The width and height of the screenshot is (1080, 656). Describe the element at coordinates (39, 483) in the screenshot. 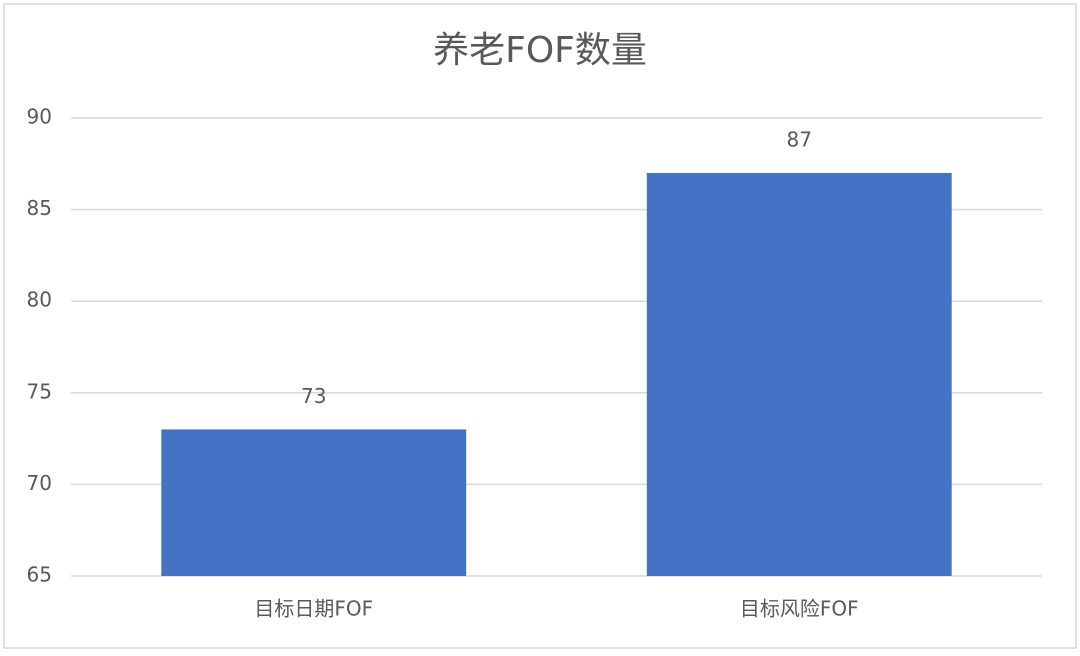

I see `y-tick-label: 70` at that location.